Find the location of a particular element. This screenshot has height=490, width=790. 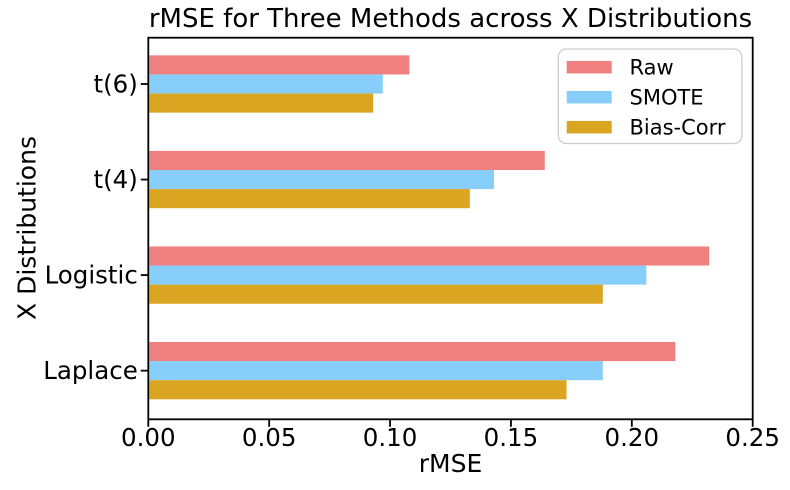

bar-smote-t6 is located at coordinates (266, 84).